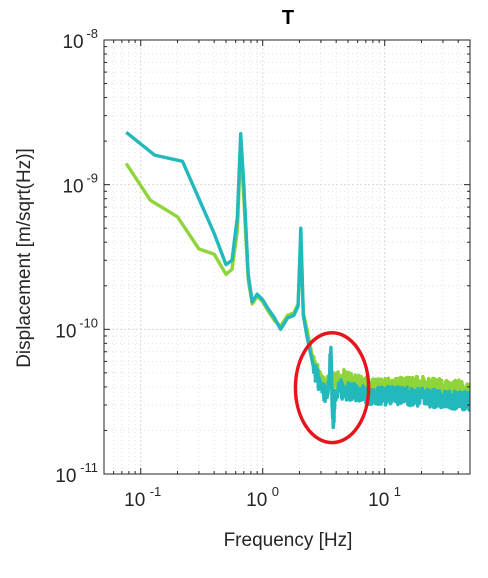  I want to click on x-tick-exponent: -1, so click(156, 491).